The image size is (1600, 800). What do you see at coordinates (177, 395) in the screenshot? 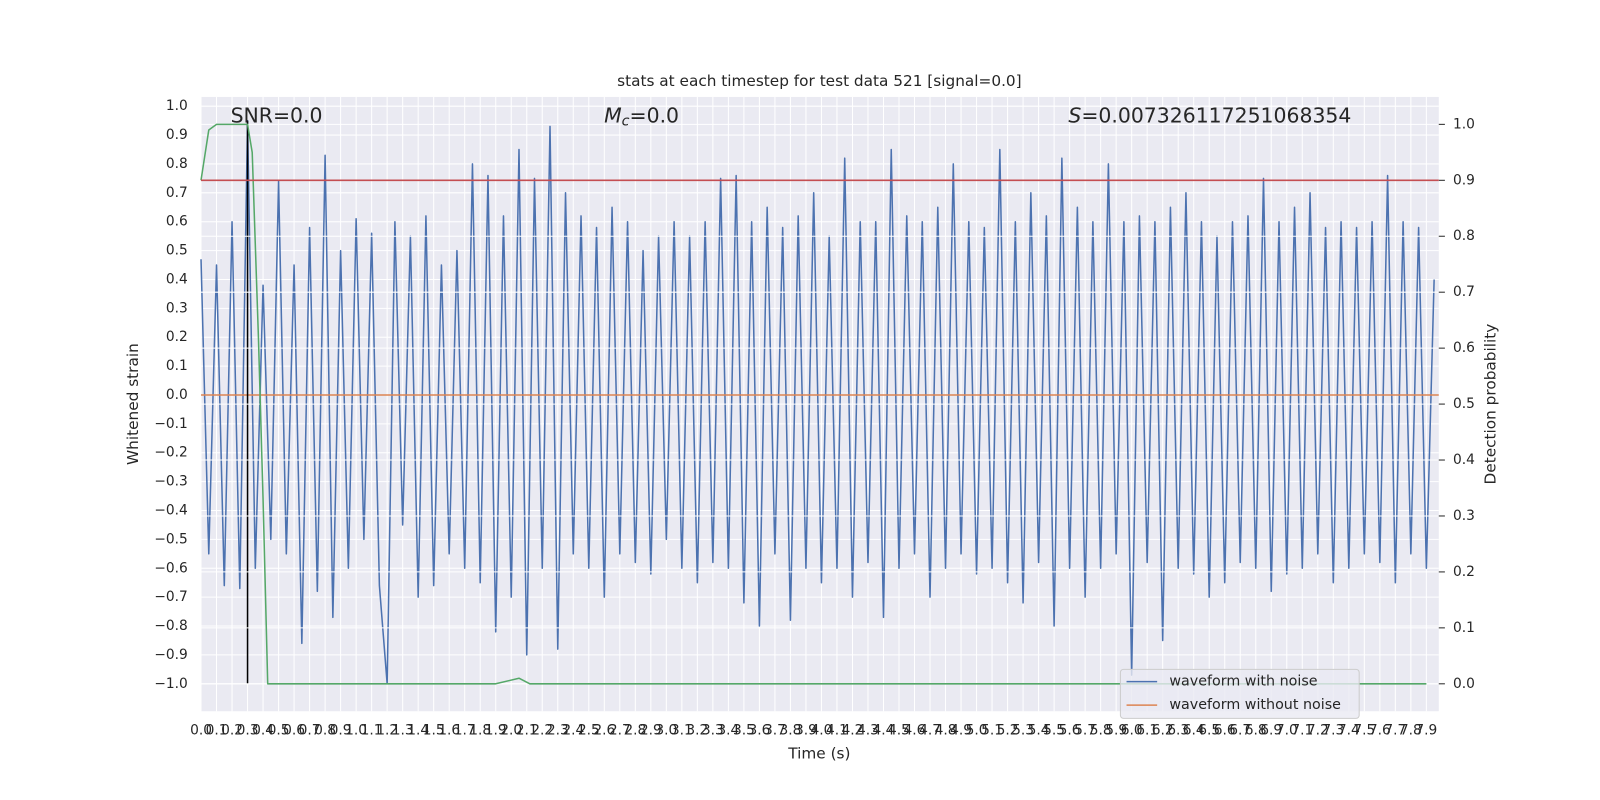
I see `y-tick-label: 0.0` at bounding box center [177, 395].